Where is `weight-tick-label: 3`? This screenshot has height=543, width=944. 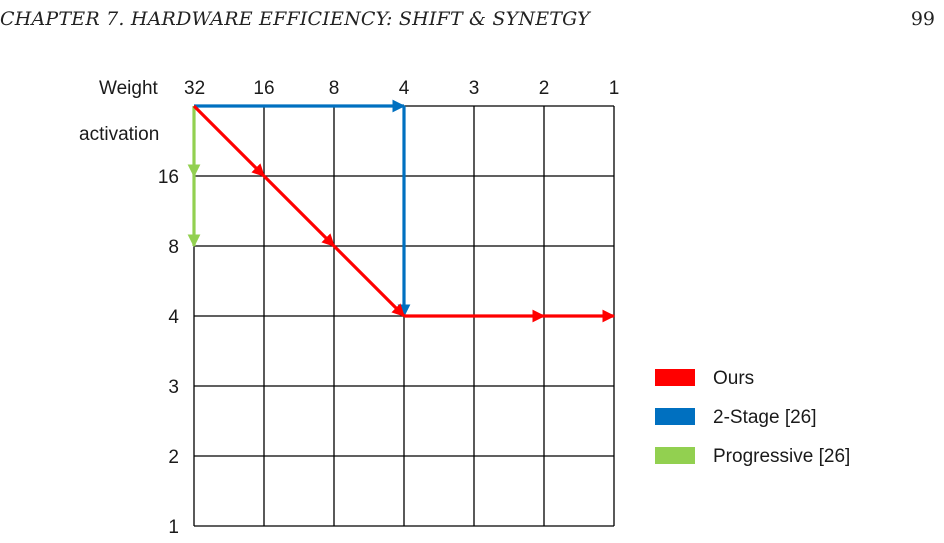 weight-tick-label: 3 is located at coordinates (474, 88).